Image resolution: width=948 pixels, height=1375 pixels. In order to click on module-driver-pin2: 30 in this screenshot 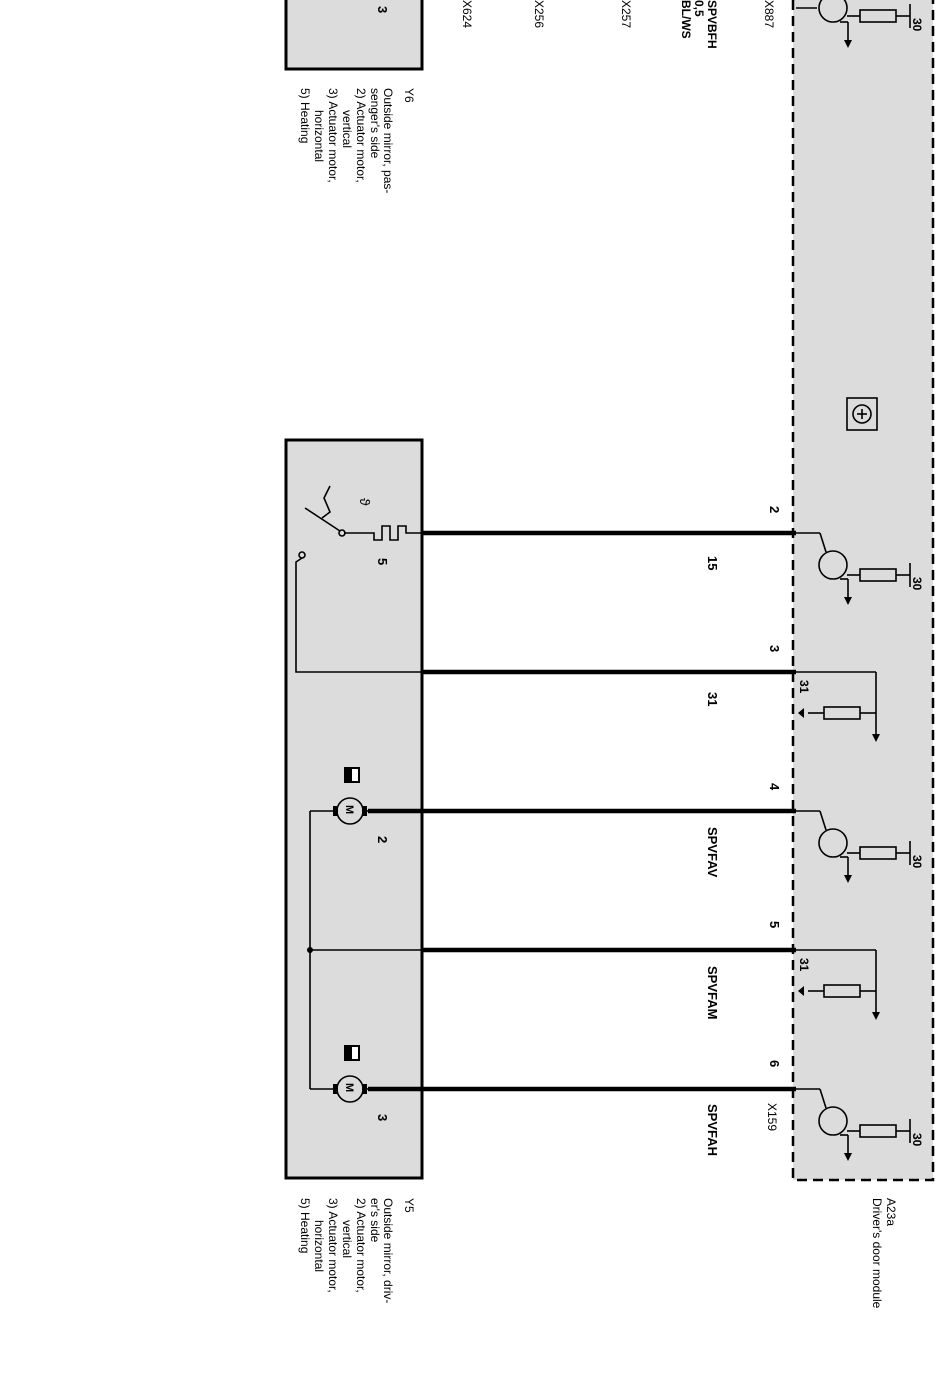, I will do `click(860, 568)`.